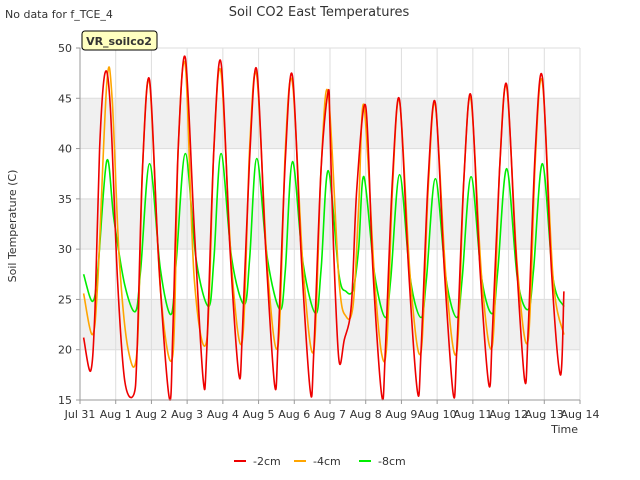  Describe the element at coordinates (65, 299) in the screenshot. I see `y-tick-label: 25` at that location.